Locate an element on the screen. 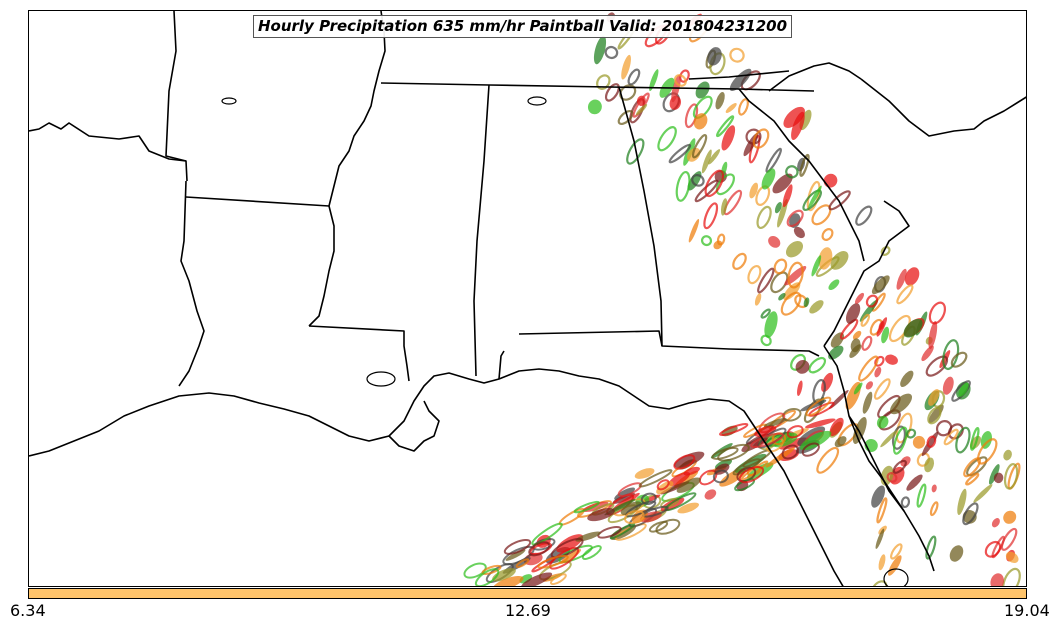  border-georgia-coast is located at coordinates (879, 458).